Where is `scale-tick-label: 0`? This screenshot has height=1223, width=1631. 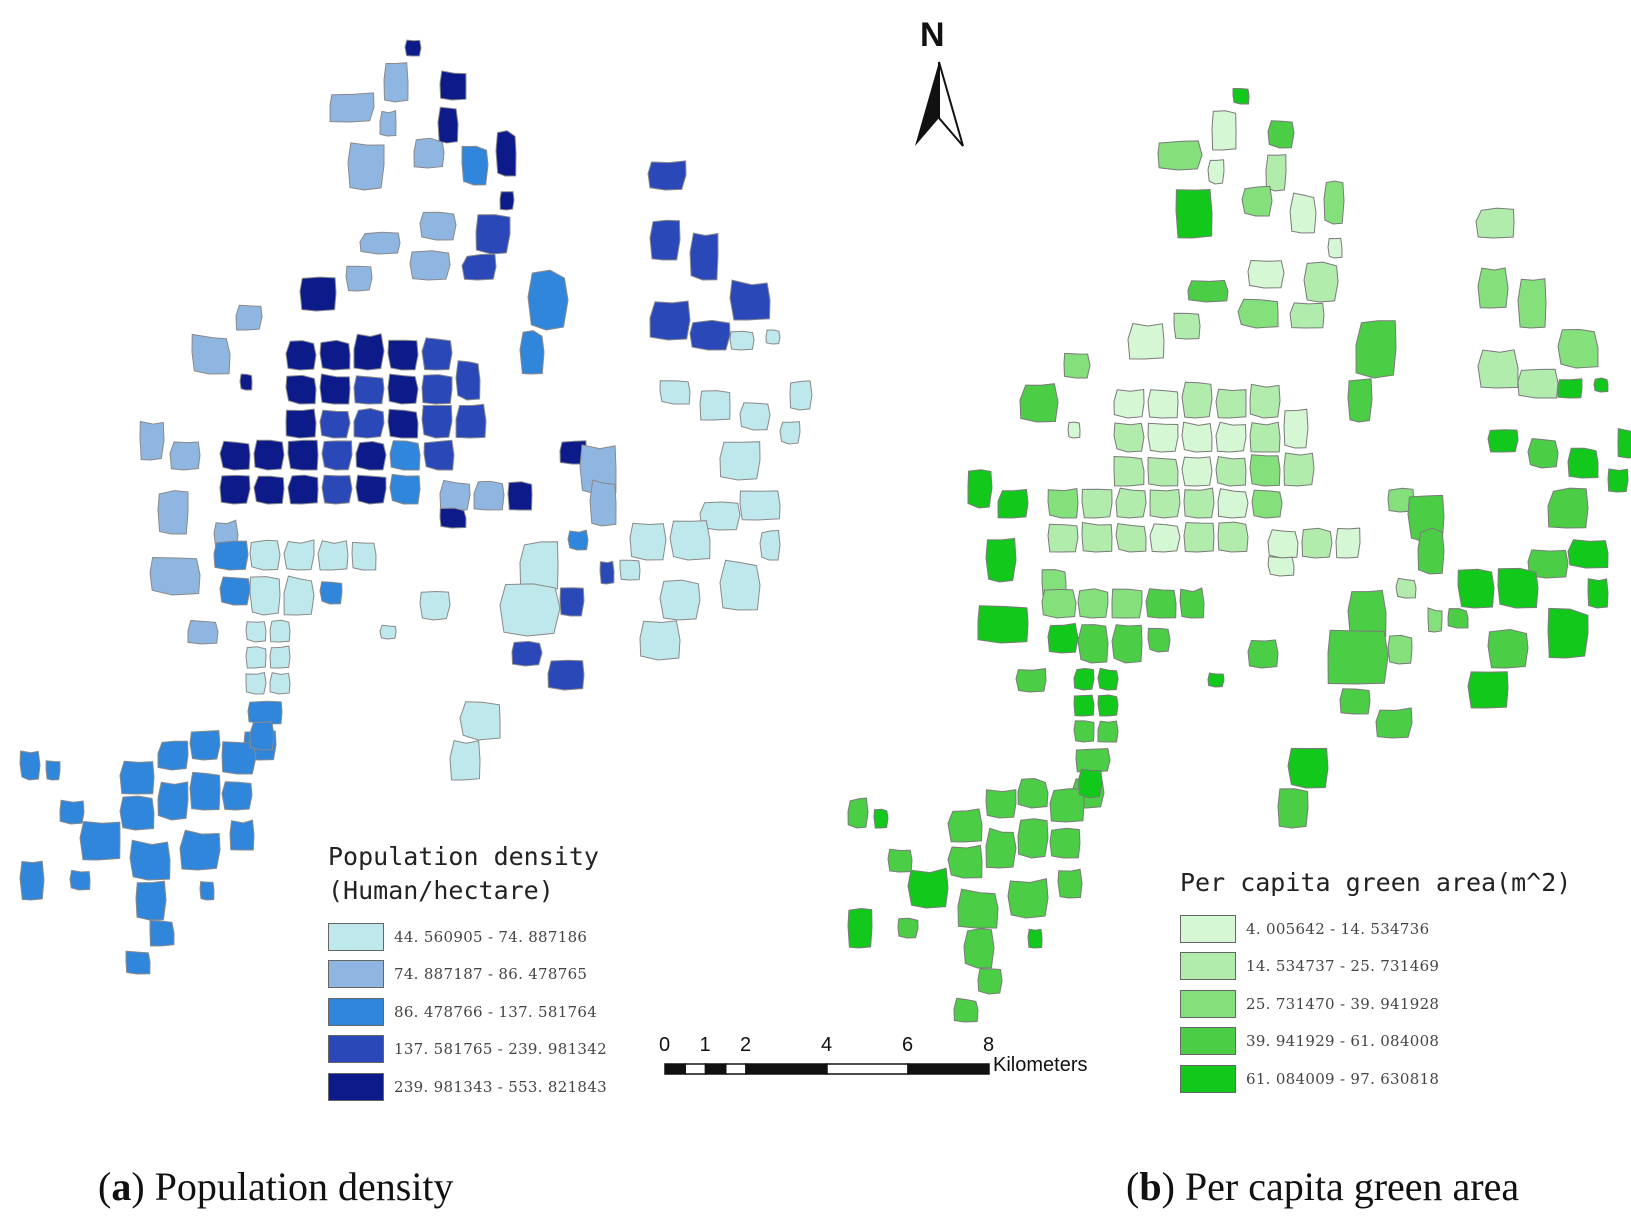
scale-tick-label: 0 is located at coordinates (665, 1045).